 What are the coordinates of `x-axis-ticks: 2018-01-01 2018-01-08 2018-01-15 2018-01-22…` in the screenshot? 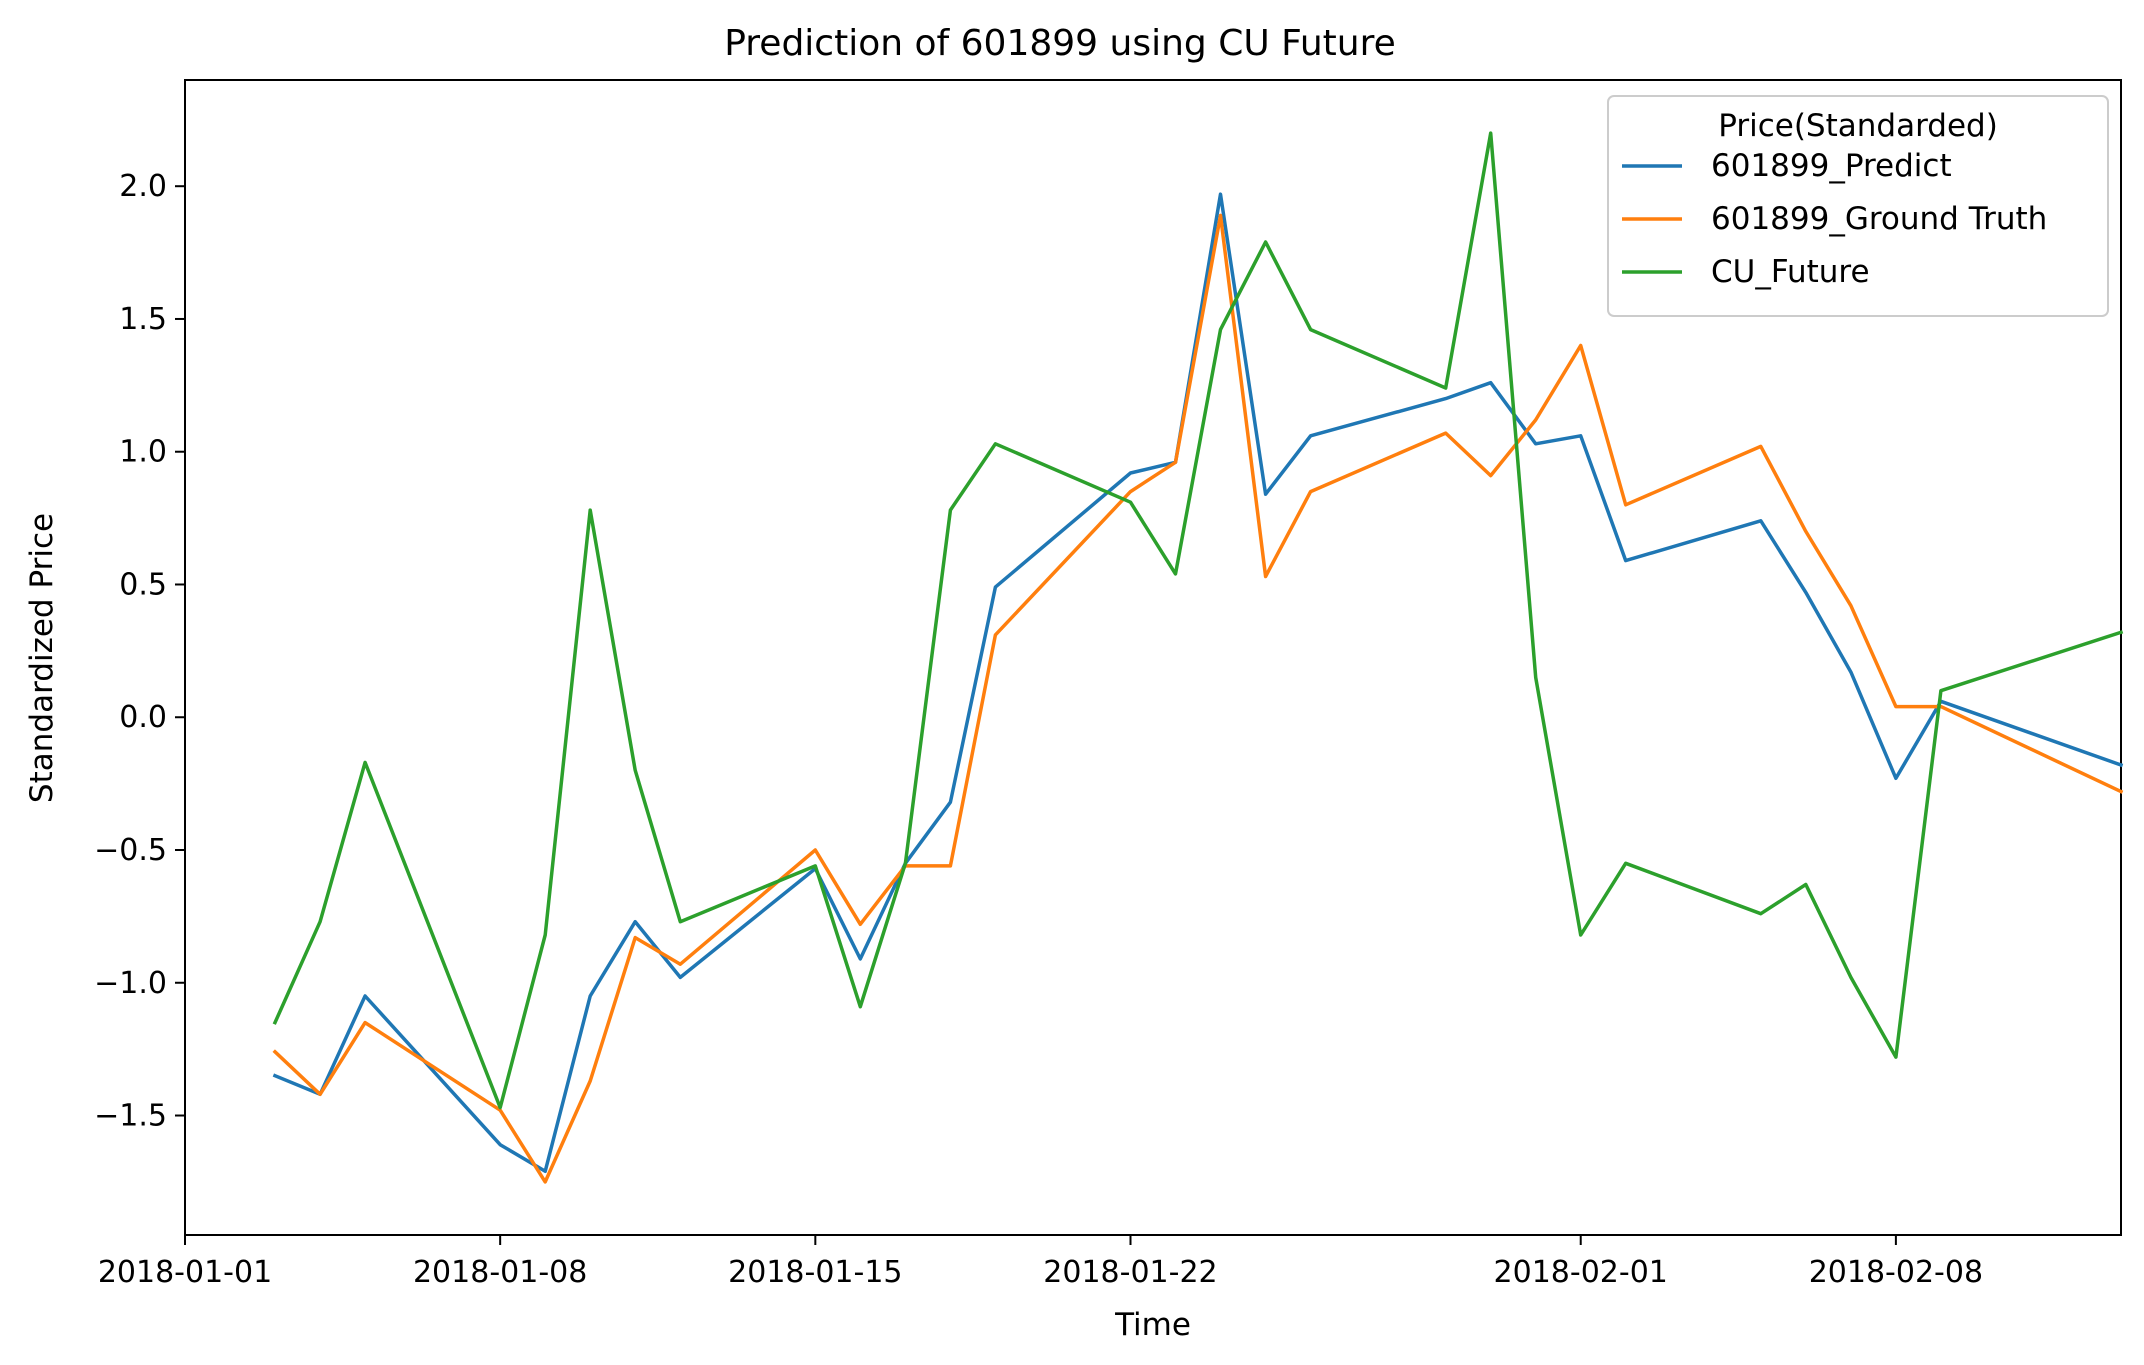 It's located at (1040, 1262).